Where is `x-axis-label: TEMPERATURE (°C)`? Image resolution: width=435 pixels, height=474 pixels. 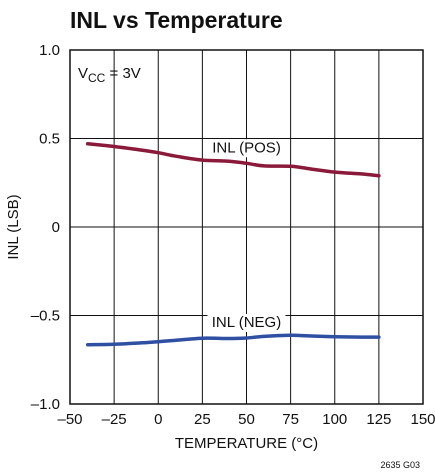 x-axis-label: TEMPERATURE (°C) is located at coordinates (246, 443).